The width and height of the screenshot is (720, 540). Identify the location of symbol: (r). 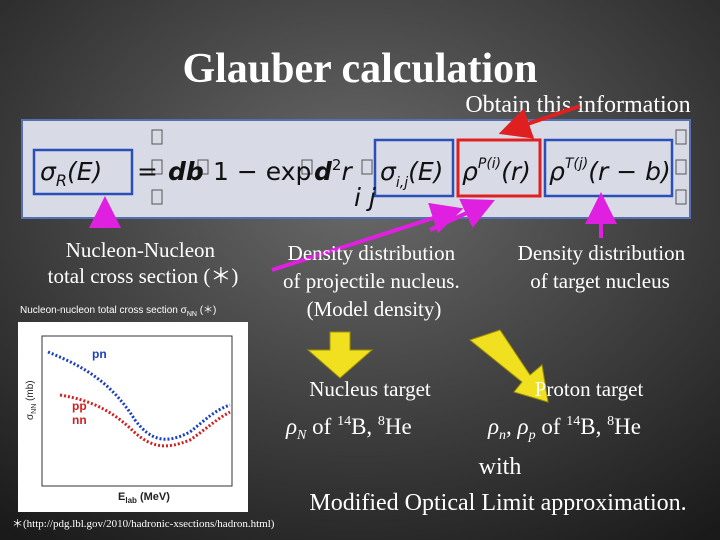
(516, 171).